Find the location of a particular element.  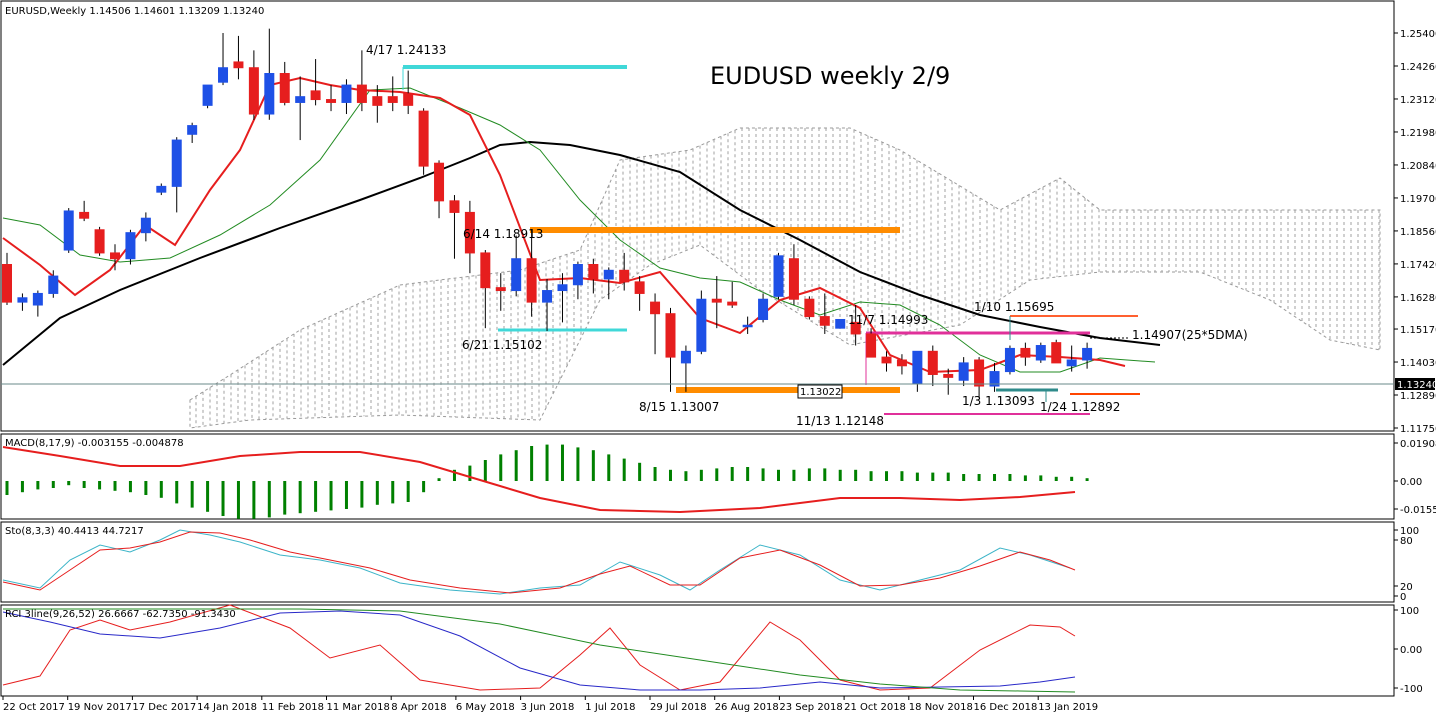

rci-panel-frame is located at coordinates (697, 650).